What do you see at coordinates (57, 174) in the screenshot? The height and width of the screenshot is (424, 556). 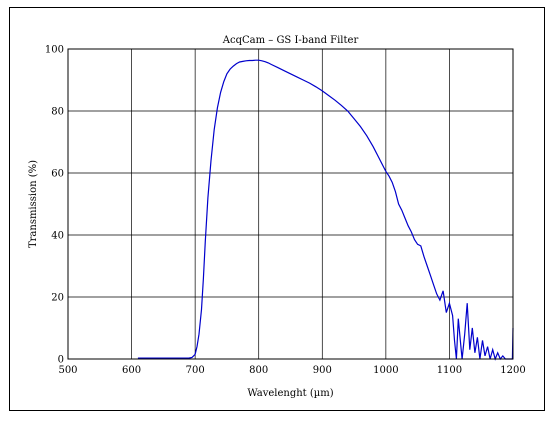 I see `y-tick-label: 60` at bounding box center [57, 174].